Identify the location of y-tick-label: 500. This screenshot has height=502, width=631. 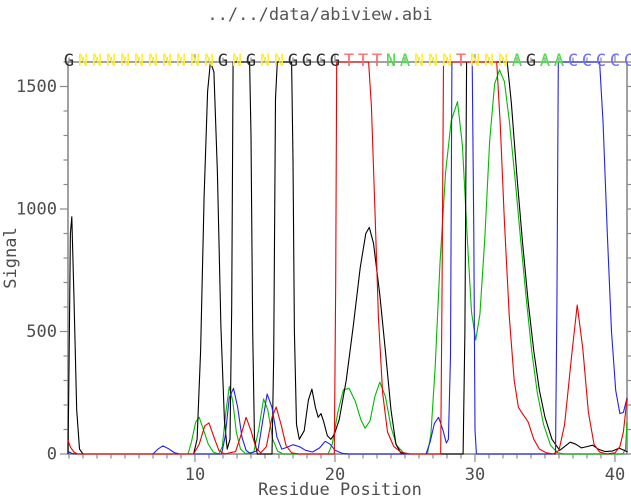
(41, 332).